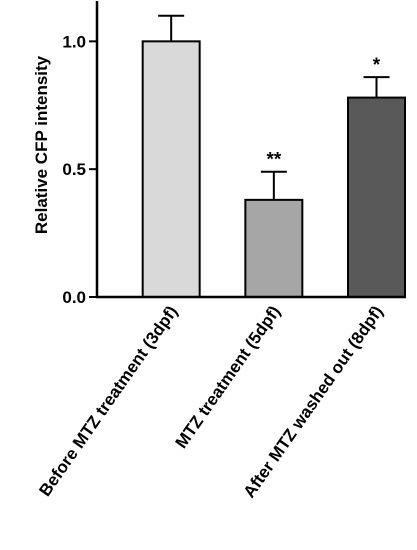 This screenshot has height=550, width=417. Describe the element at coordinates (74, 297) in the screenshot. I see `y-tick-label-1: 0.0` at that location.